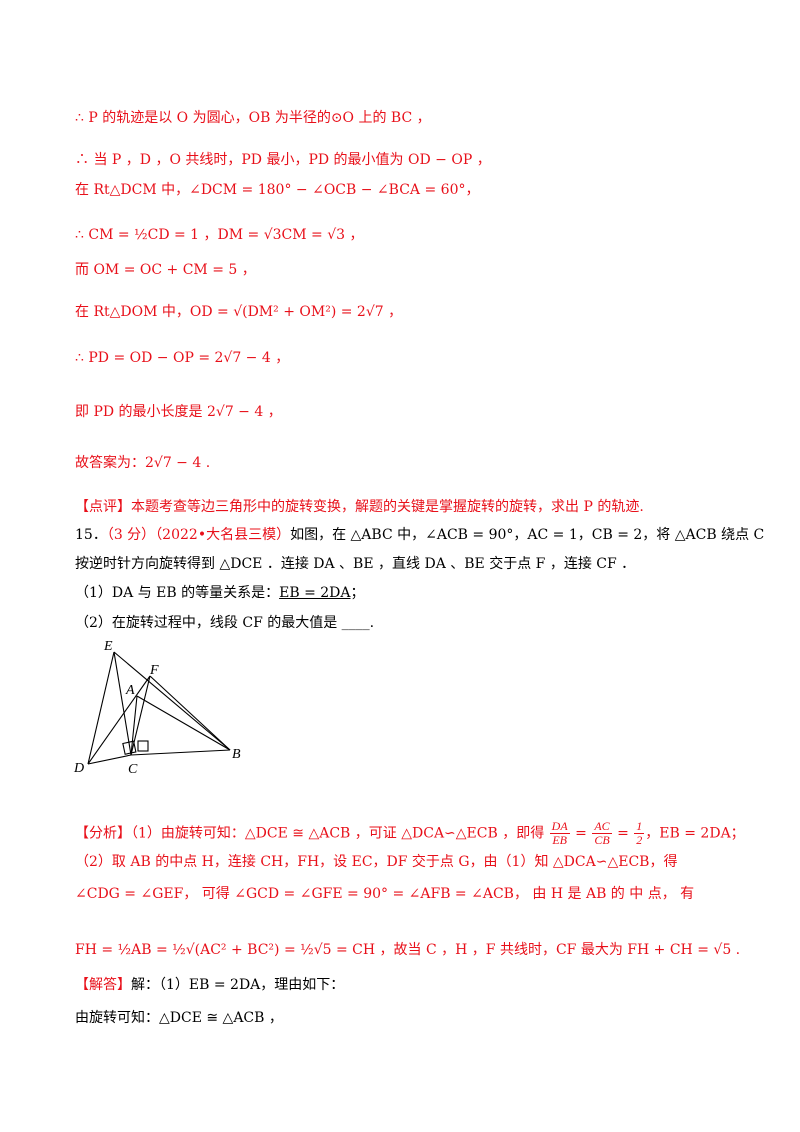 The width and height of the screenshot is (800, 1132). What do you see at coordinates (78, 768) in the screenshot?
I see `label-D: D` at bounding box center [78, 768].